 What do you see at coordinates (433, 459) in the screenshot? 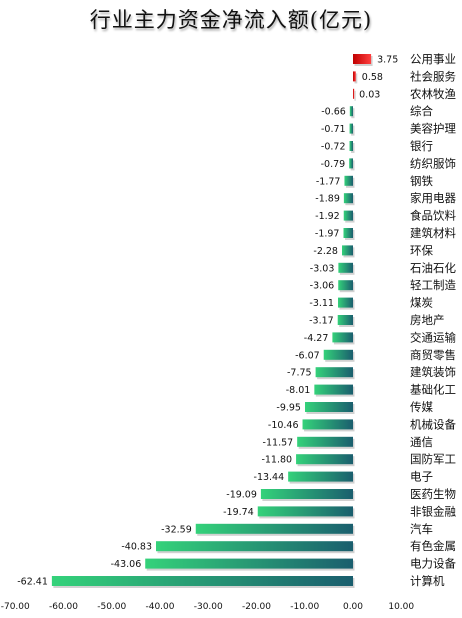
I see `category-label: 国防军工` at bounding box center [433, 459].